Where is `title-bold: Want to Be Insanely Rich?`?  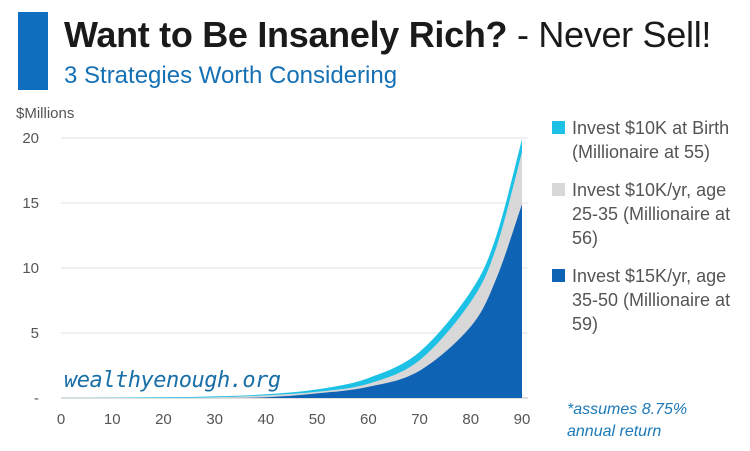
title-bold: Want to Be Insanely Rich? is located at coordinates (286, 34).